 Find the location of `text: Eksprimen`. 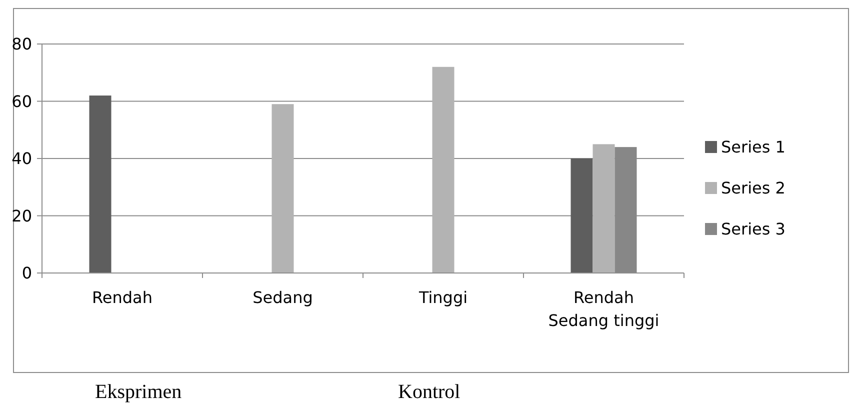

text: Eksprimen is located at coordinates (138, 392).